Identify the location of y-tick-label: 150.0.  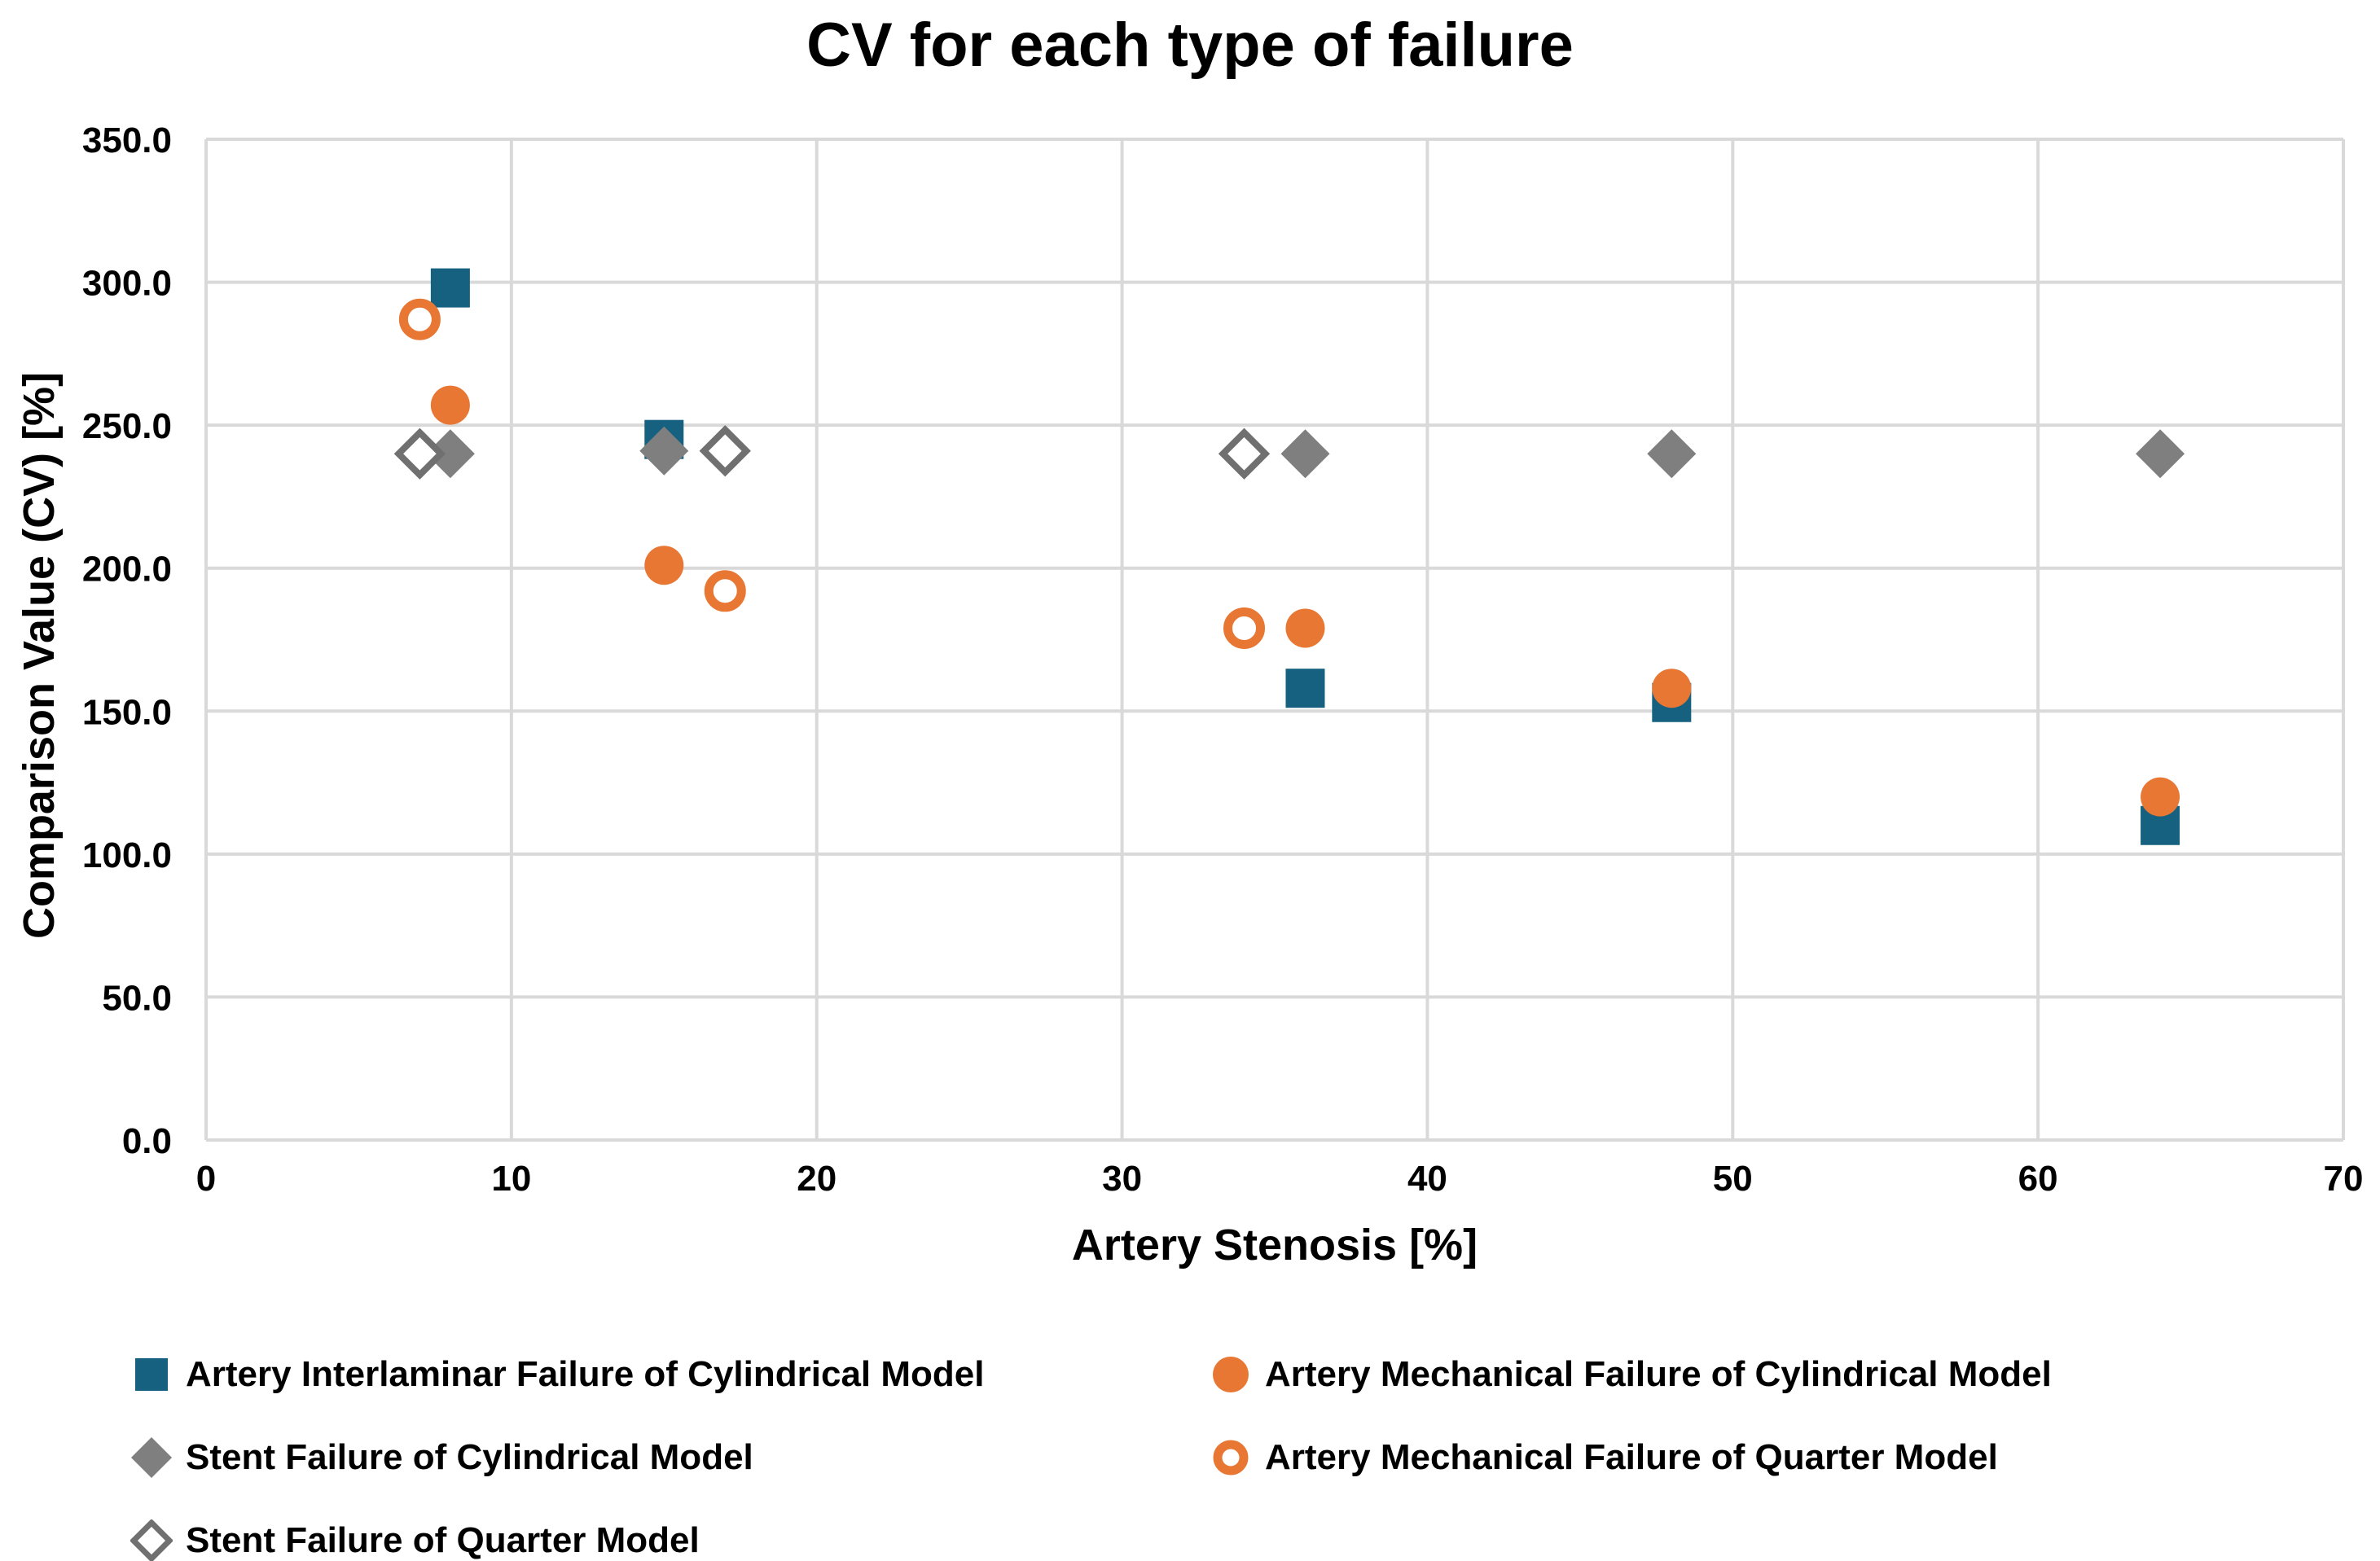
(127, 712).